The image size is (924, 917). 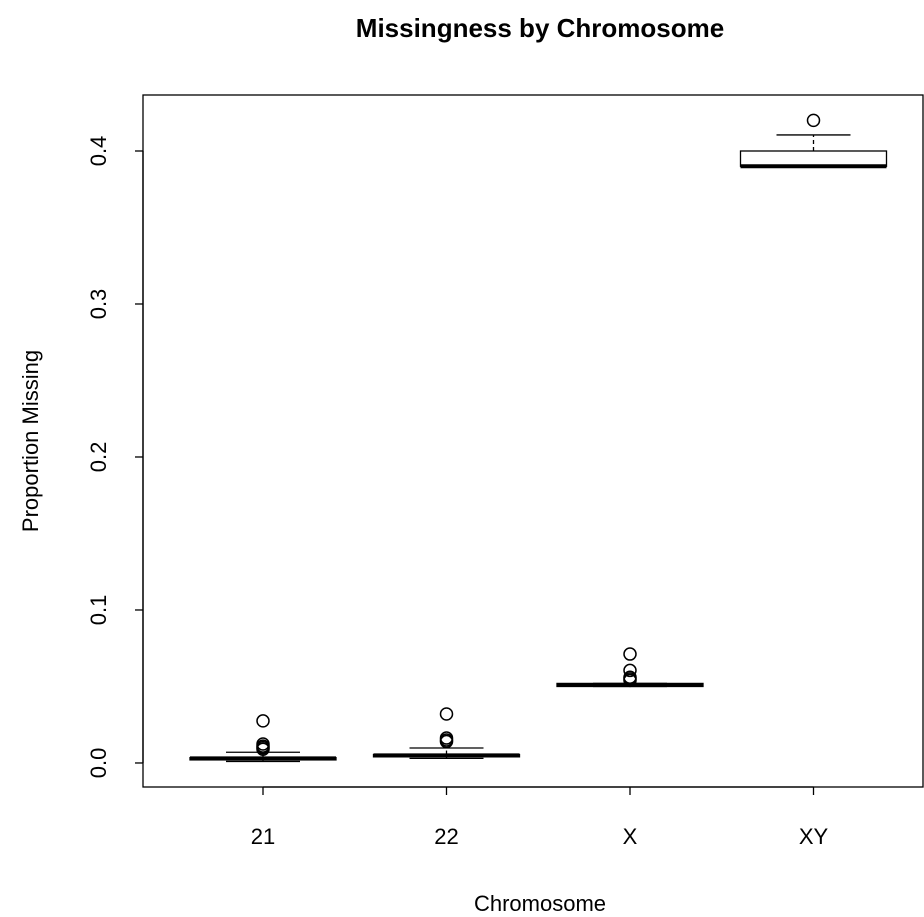 I want to click on y-tick-label: 0.2, so click(x=98, y=457).